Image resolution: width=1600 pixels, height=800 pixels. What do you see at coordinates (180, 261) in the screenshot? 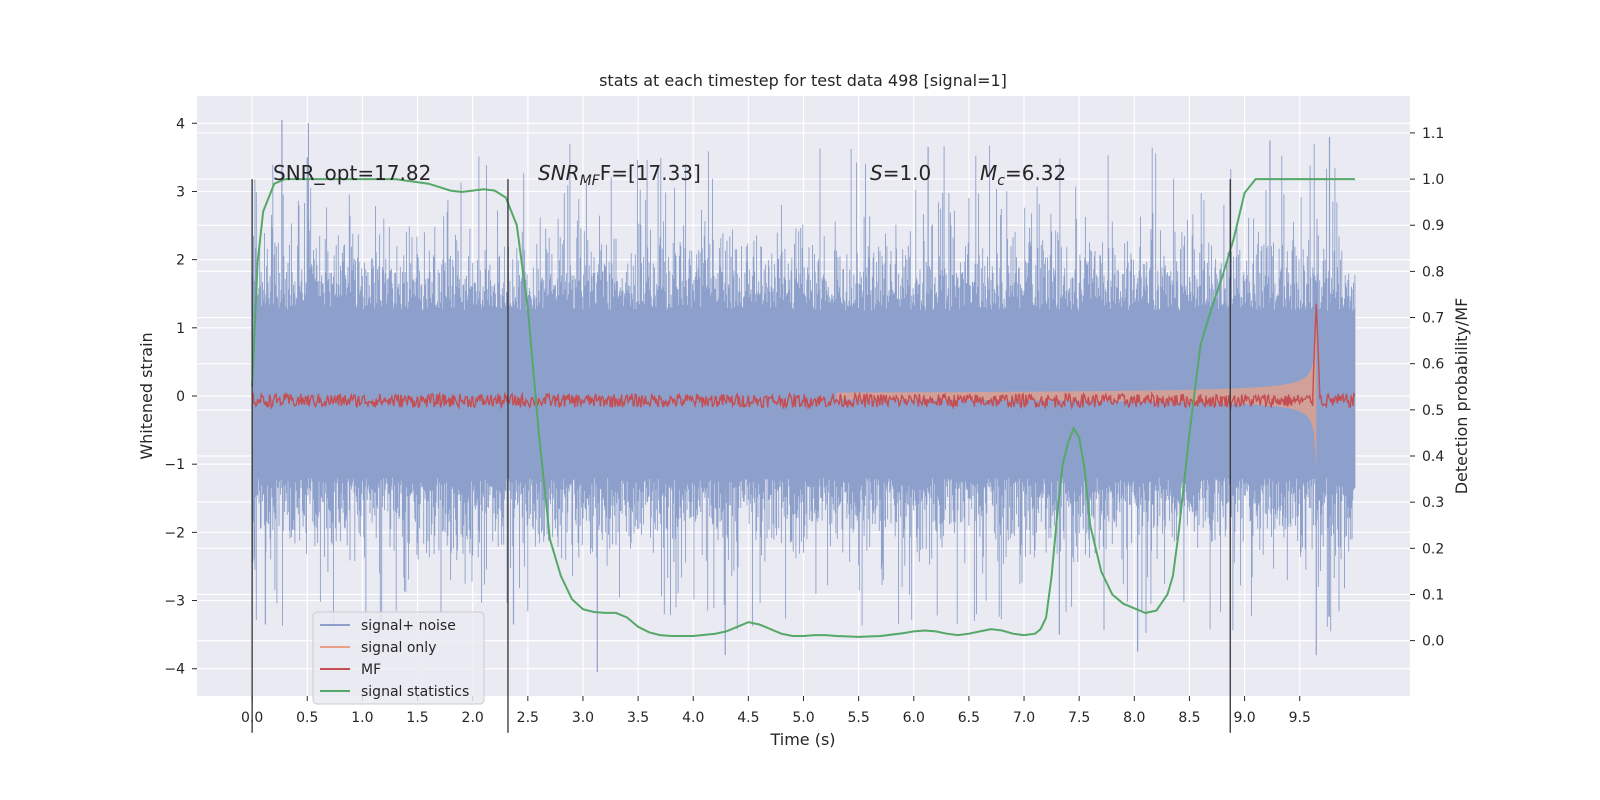
I see `y-tick-label: 2` at bounding box center [180, 261].